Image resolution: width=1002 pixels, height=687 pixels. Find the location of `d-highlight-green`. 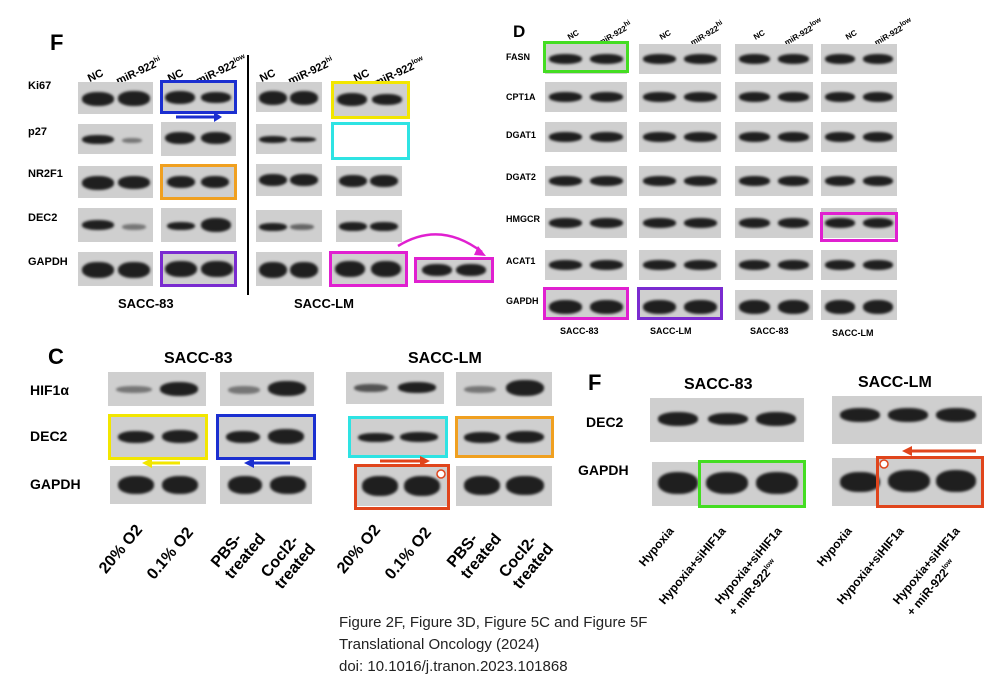

d-highlight-green is located at coordinates (586, 57).